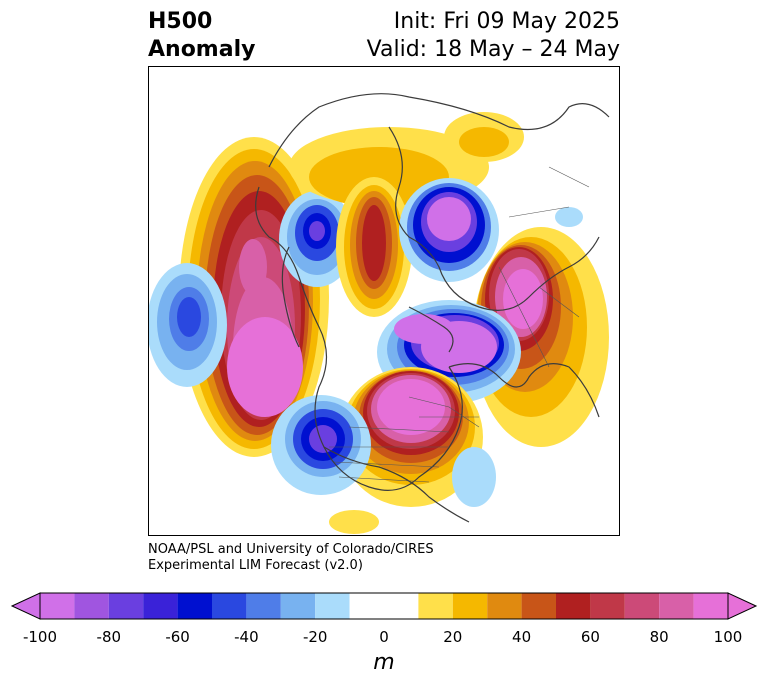 The width and height of the screenshot is (768, 686). What do you see at coordinates (354, 522) in the screenshot?
I see `south-yellow` at bounding box center [354, 522].